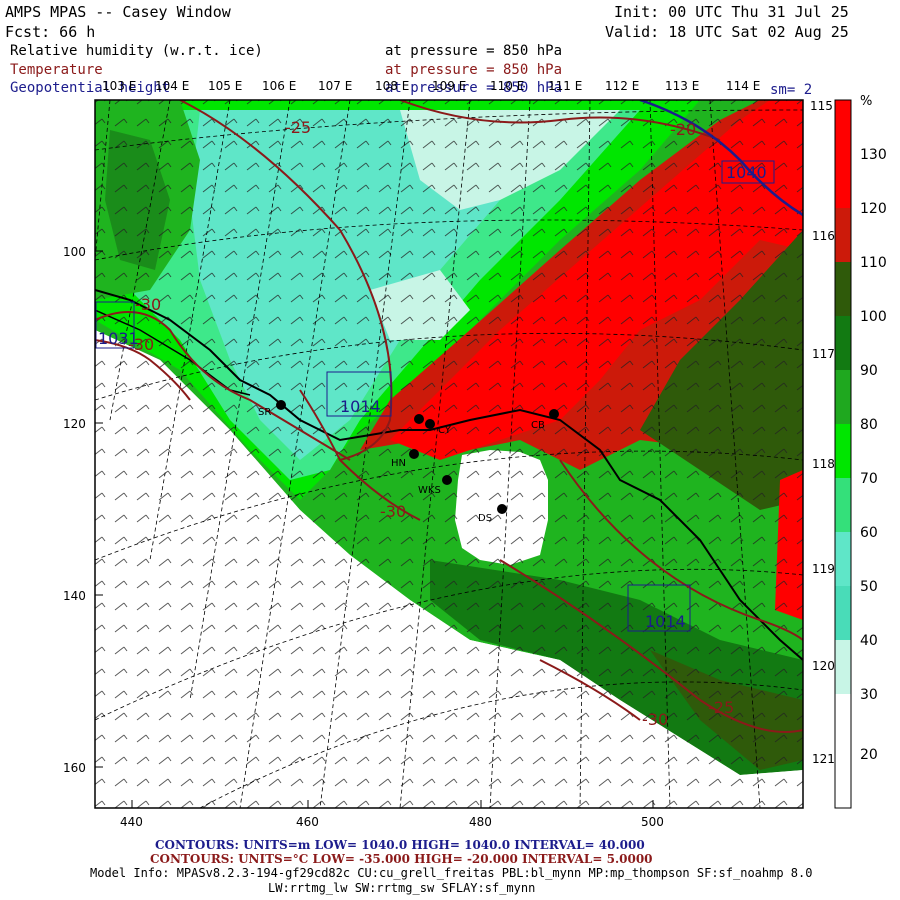 Image resolution: width=900 pixels, height=900 pixels. I want to click on forecast-hour: Fcst: 66 h, so click(50, 32).